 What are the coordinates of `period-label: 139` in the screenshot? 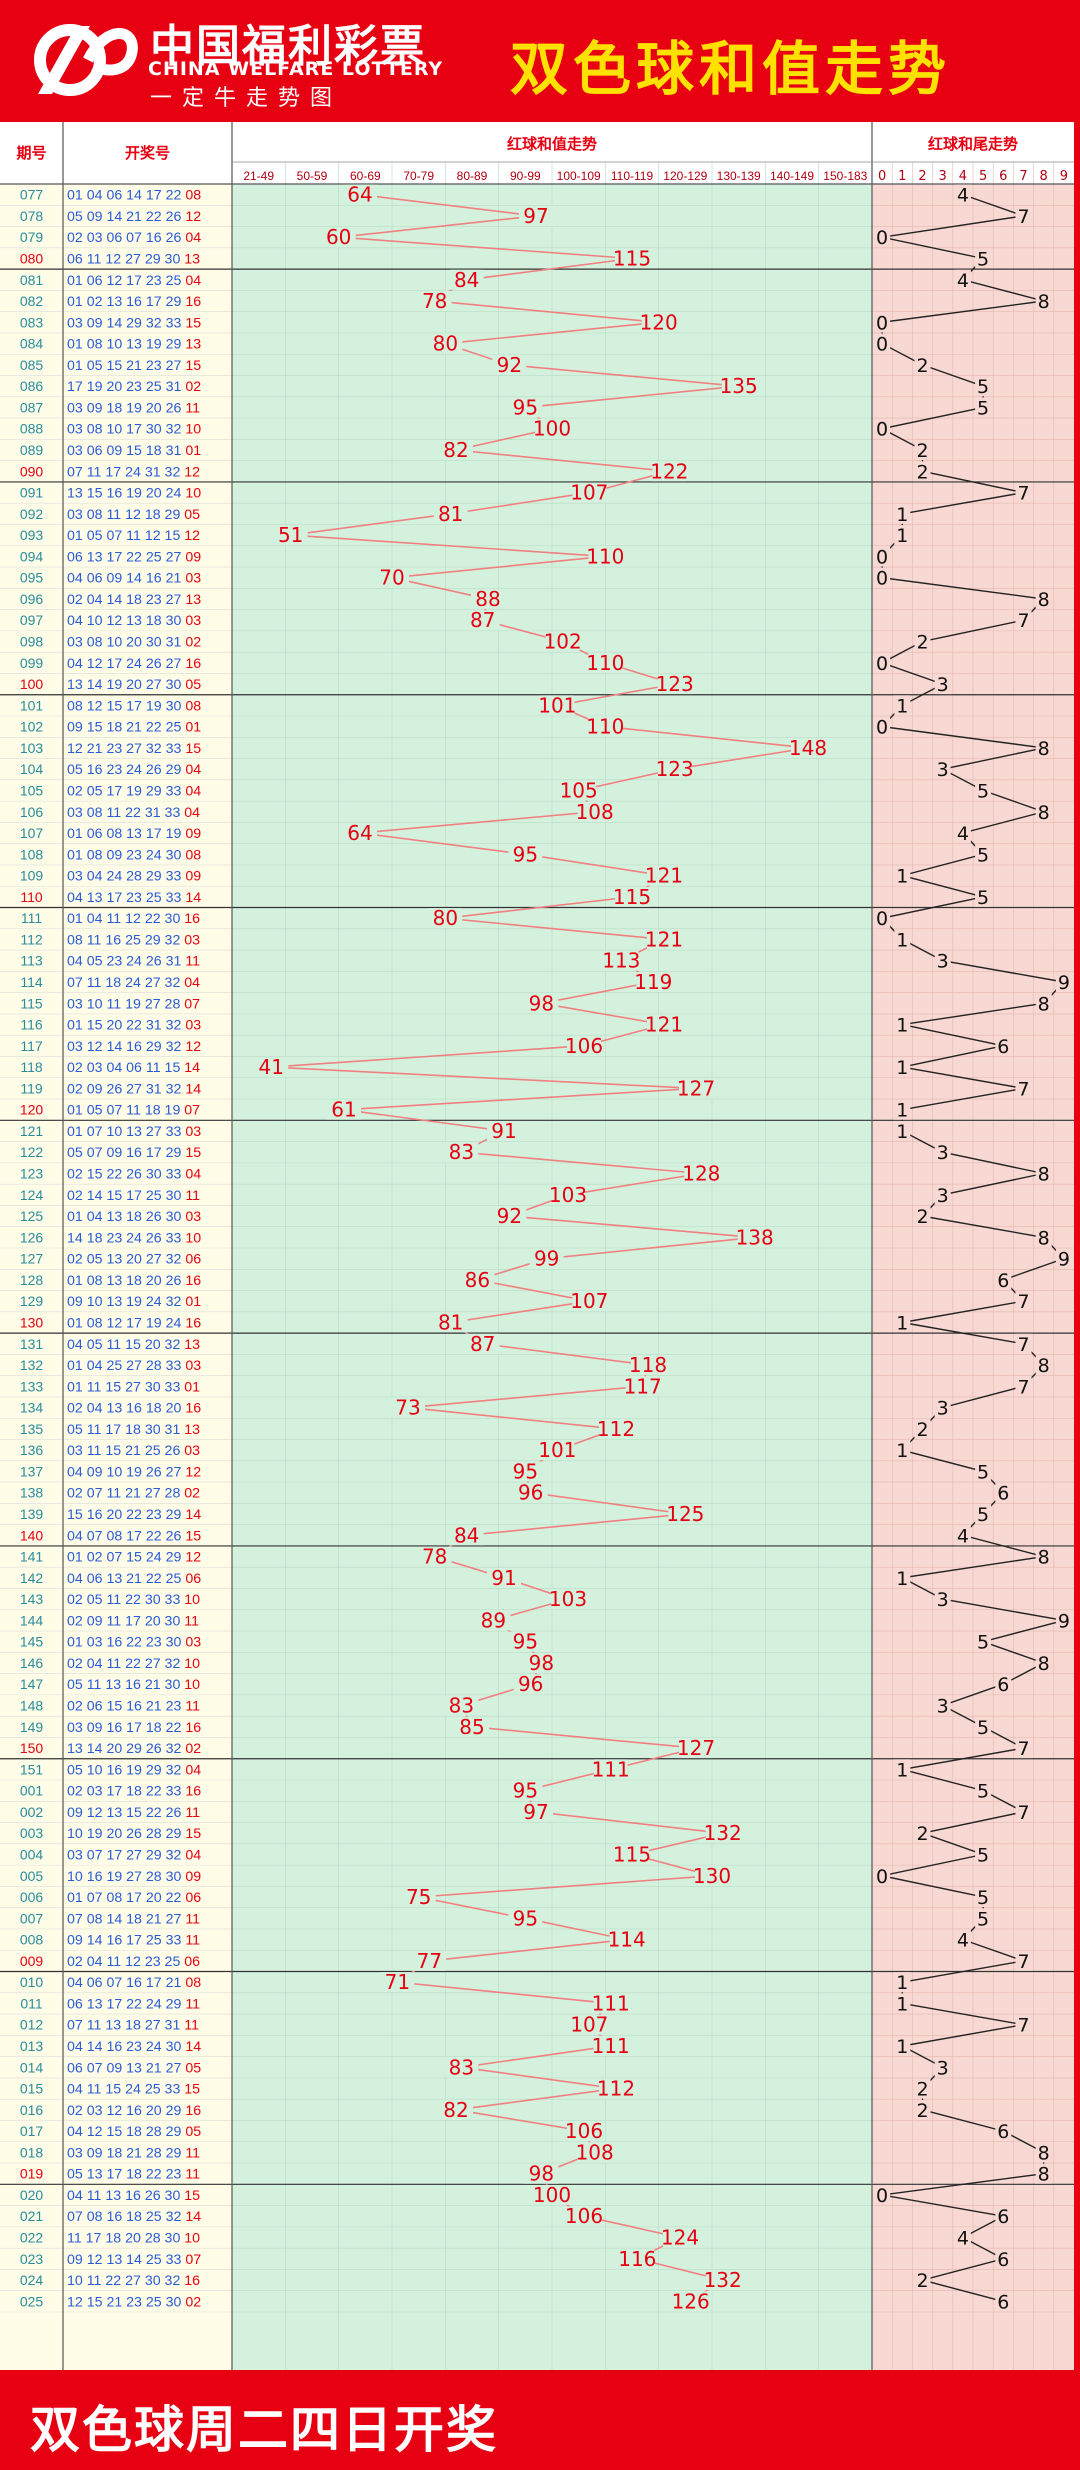 It's located at (32, 1514).